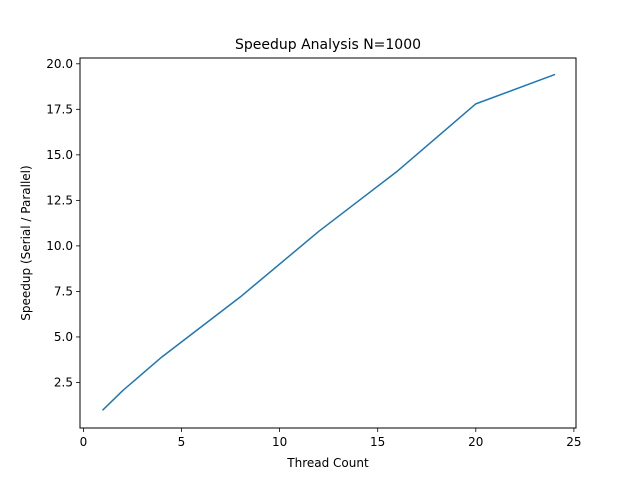  Describe the element at coordinates (26, 242) in the screenshot. I see `y-axis-title: Speedup (Serial / Parallel)` at that location.